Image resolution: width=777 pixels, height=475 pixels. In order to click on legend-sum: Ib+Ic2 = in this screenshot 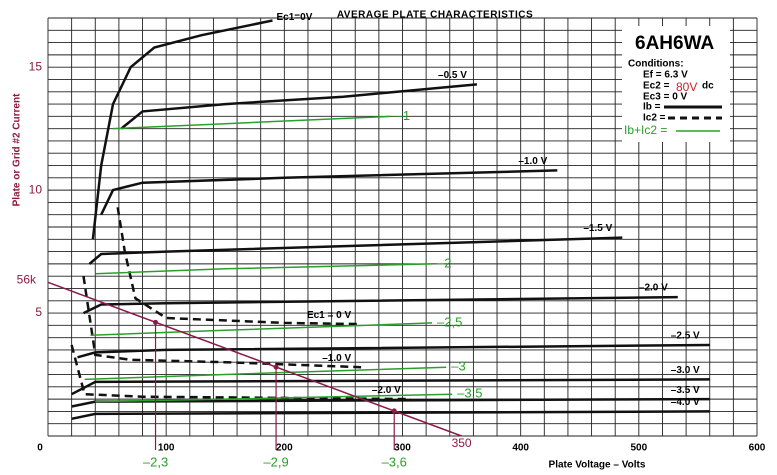, I will do `click(645, 130)`.